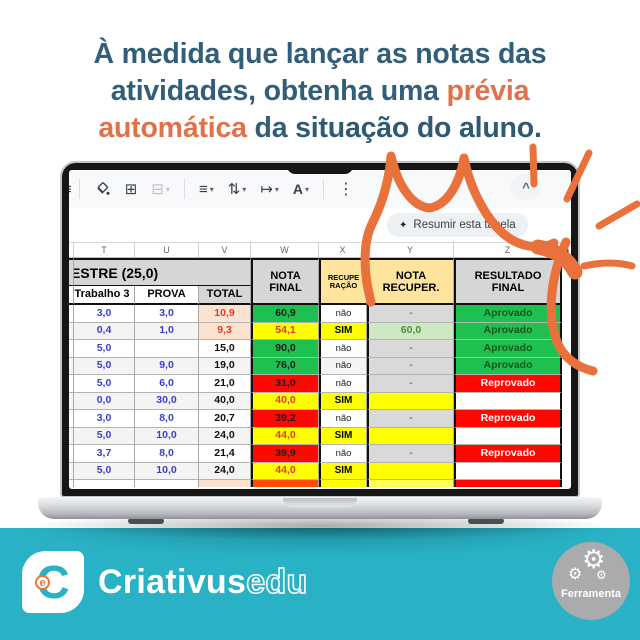 The width and height of the screenshot is (640, 640). I want to click on cell-y-9: -, so click(410, 454).